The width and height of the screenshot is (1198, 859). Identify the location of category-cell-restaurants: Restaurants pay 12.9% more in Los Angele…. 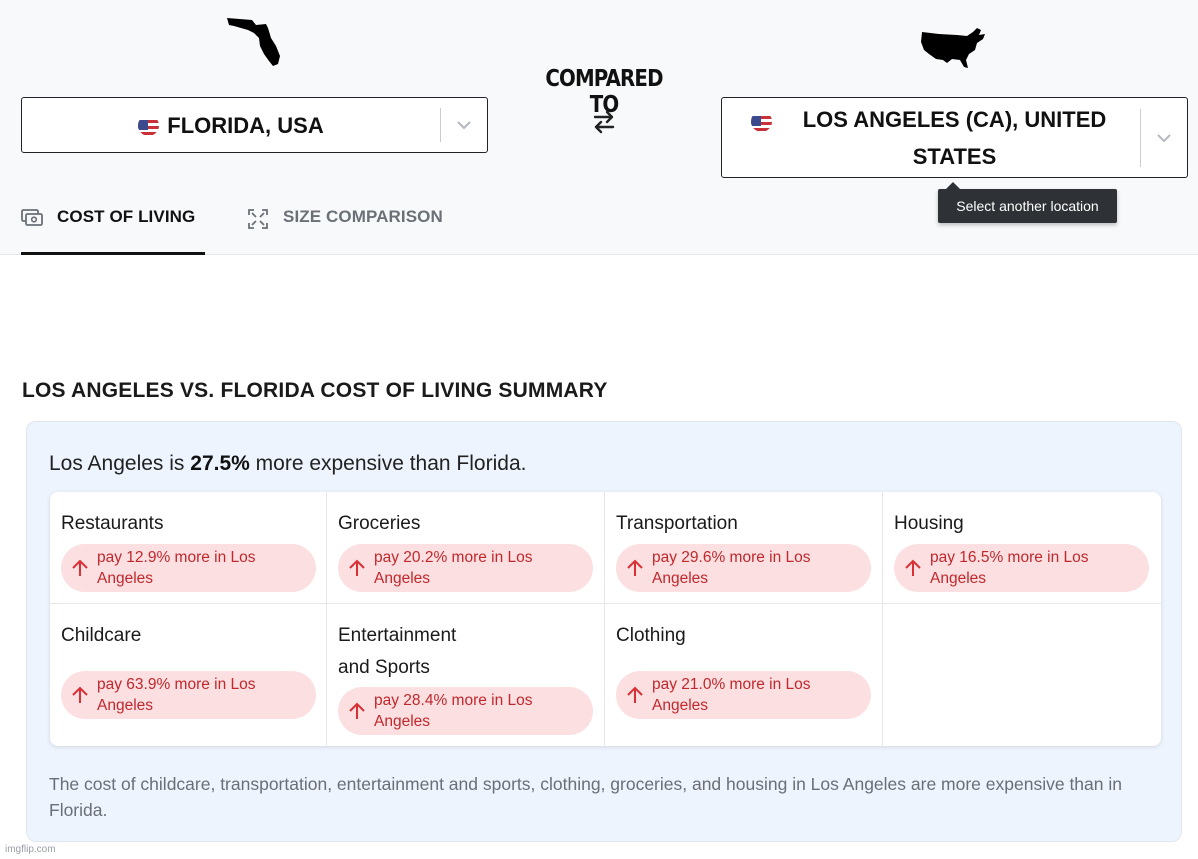
(188, 548).